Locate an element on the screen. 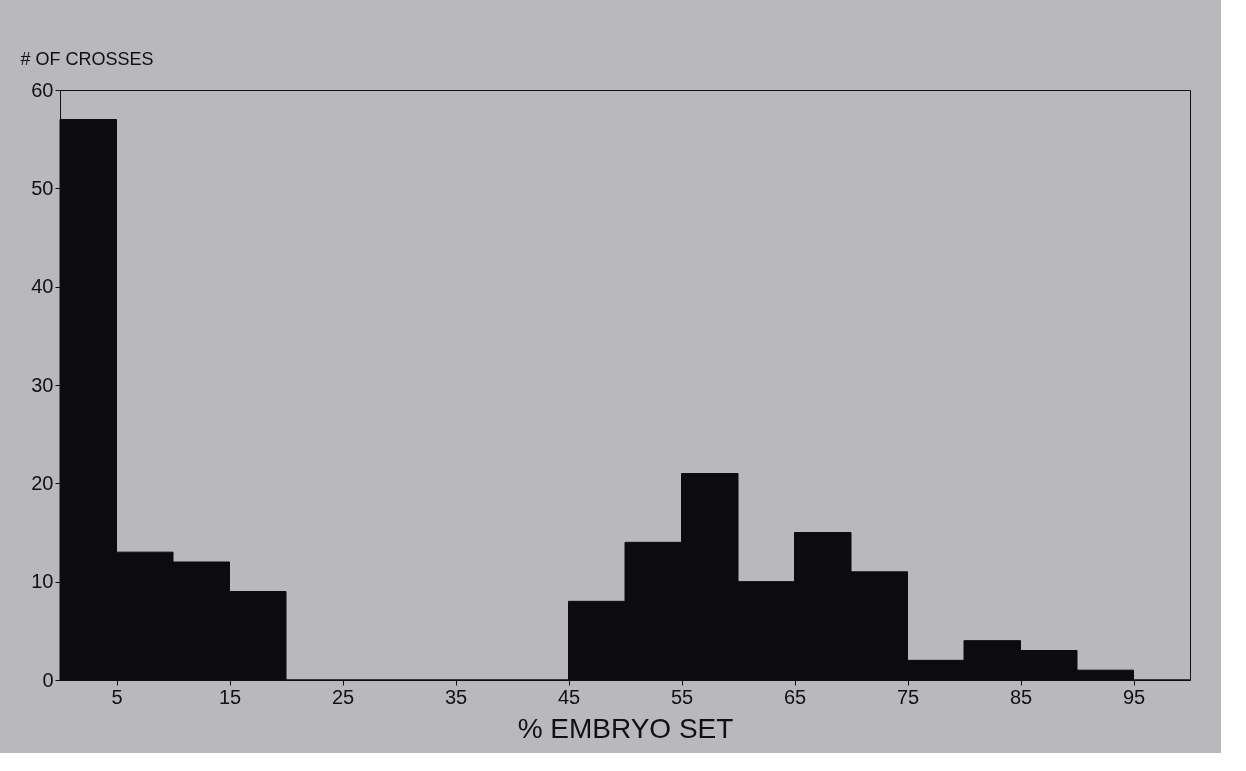 This screenshot has height=771, width=1246. x-tick-label: 25 is located at coordinates (343, 696).